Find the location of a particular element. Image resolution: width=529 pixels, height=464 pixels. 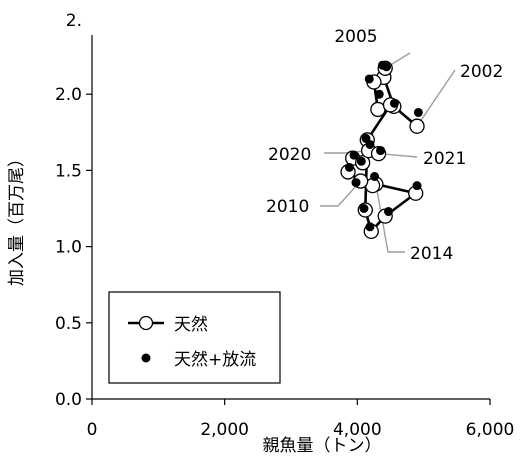

annotation-label-2014: 2014 is located at coordinates (431, 254).